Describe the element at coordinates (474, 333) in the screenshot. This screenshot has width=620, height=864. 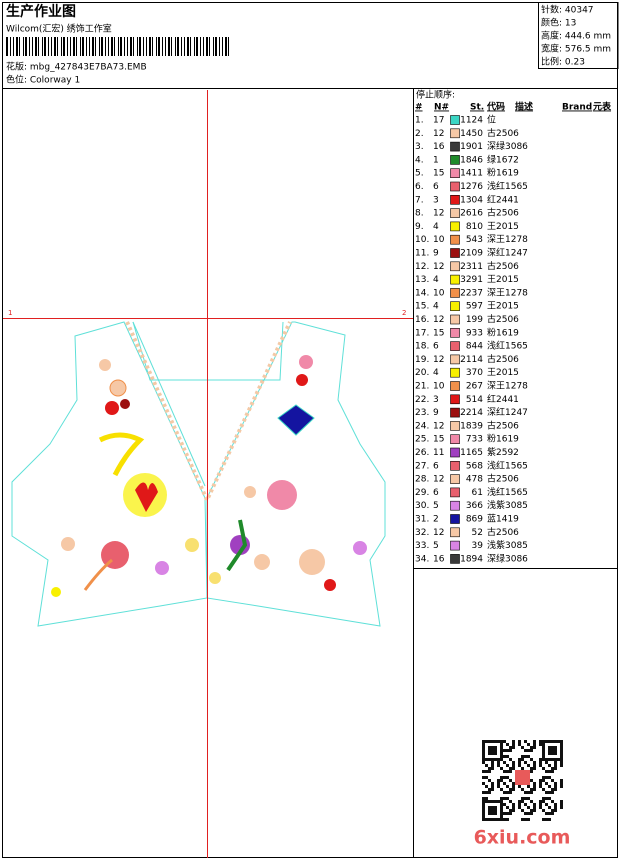
I see `stitches: 933` at that location.